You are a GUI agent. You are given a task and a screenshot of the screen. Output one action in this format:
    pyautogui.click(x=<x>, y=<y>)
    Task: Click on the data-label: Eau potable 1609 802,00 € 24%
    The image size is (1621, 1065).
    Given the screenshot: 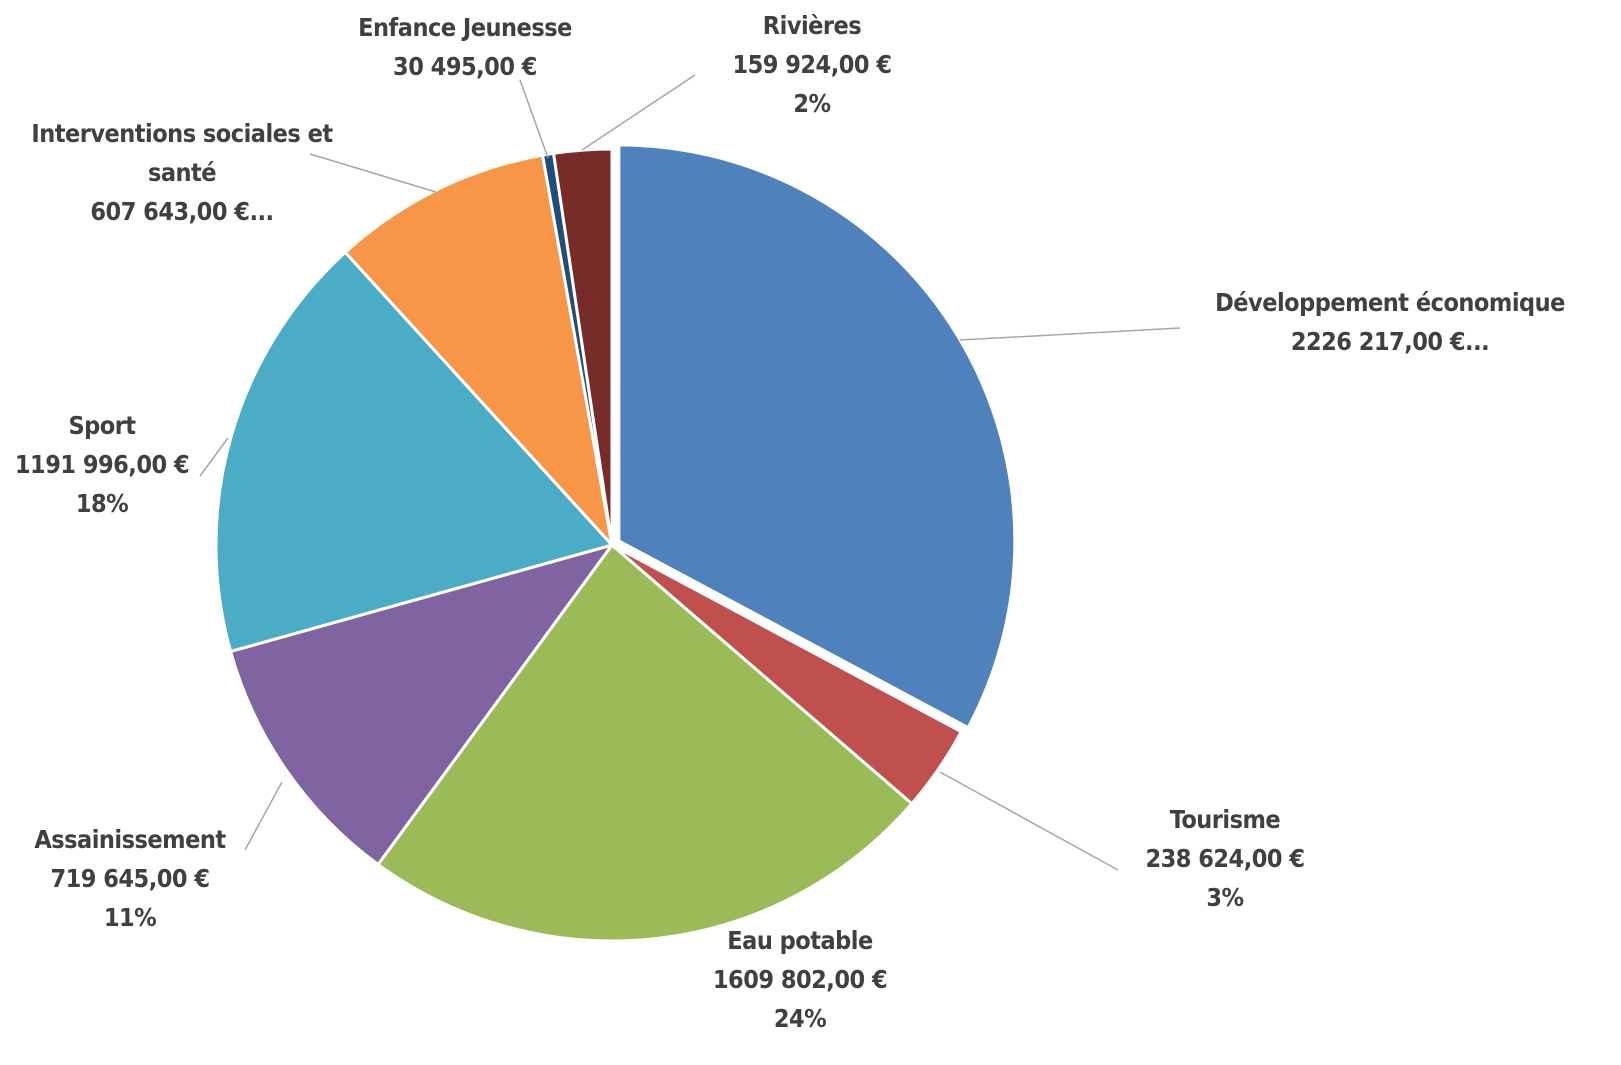 What is the action you would take?
    pyautogui.click(x=800, y=979)
    